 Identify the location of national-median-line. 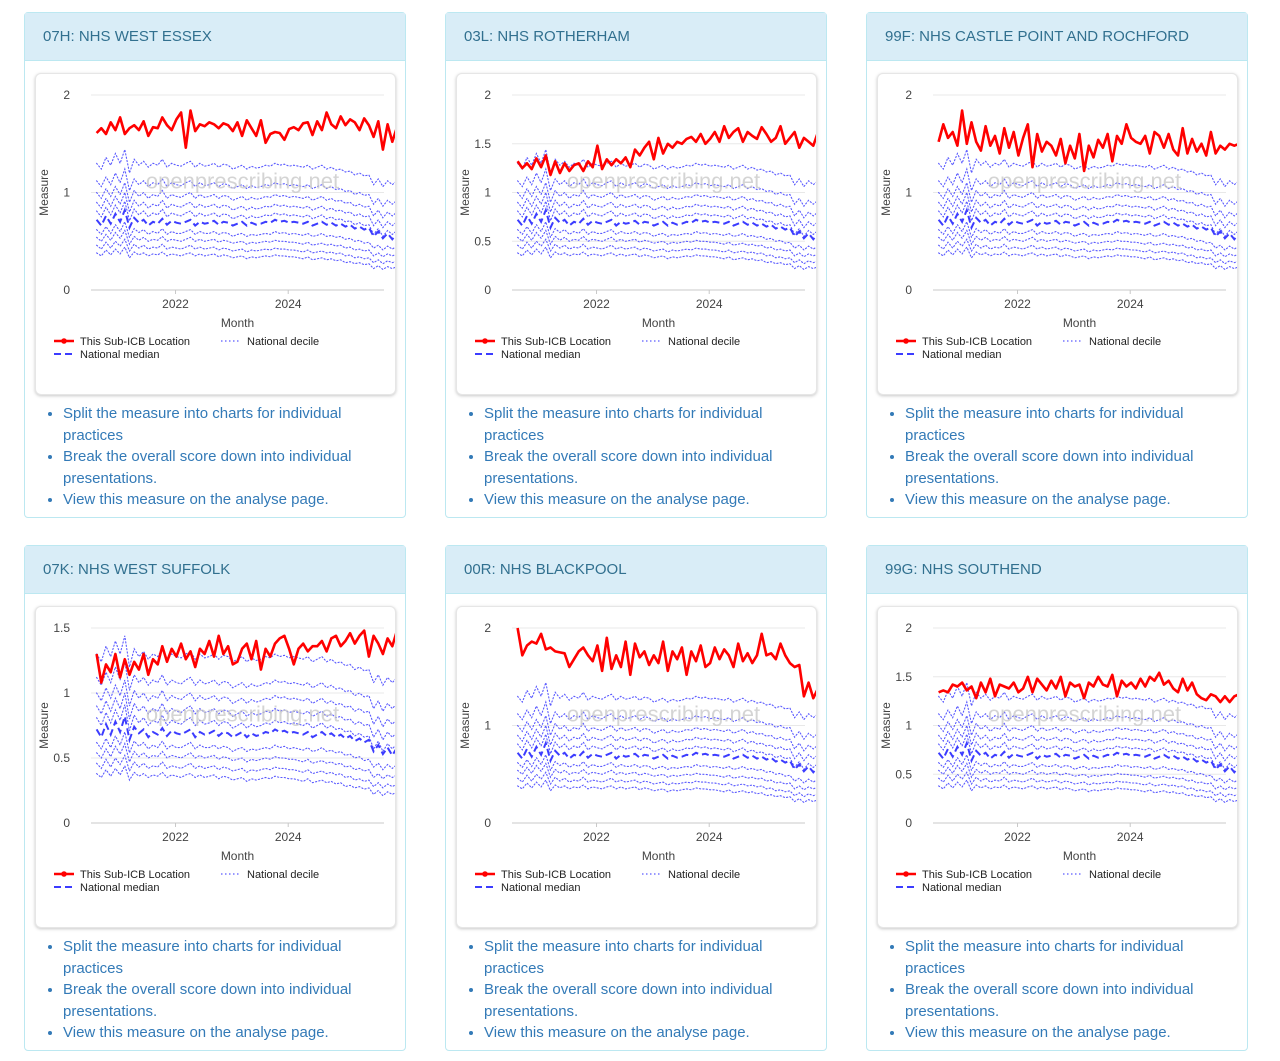
(245, 737).